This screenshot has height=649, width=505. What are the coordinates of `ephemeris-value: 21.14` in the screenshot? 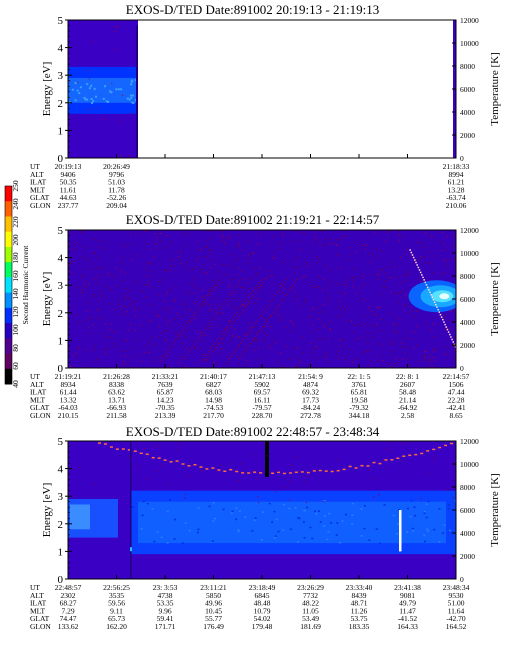 It's located at (407, 399).